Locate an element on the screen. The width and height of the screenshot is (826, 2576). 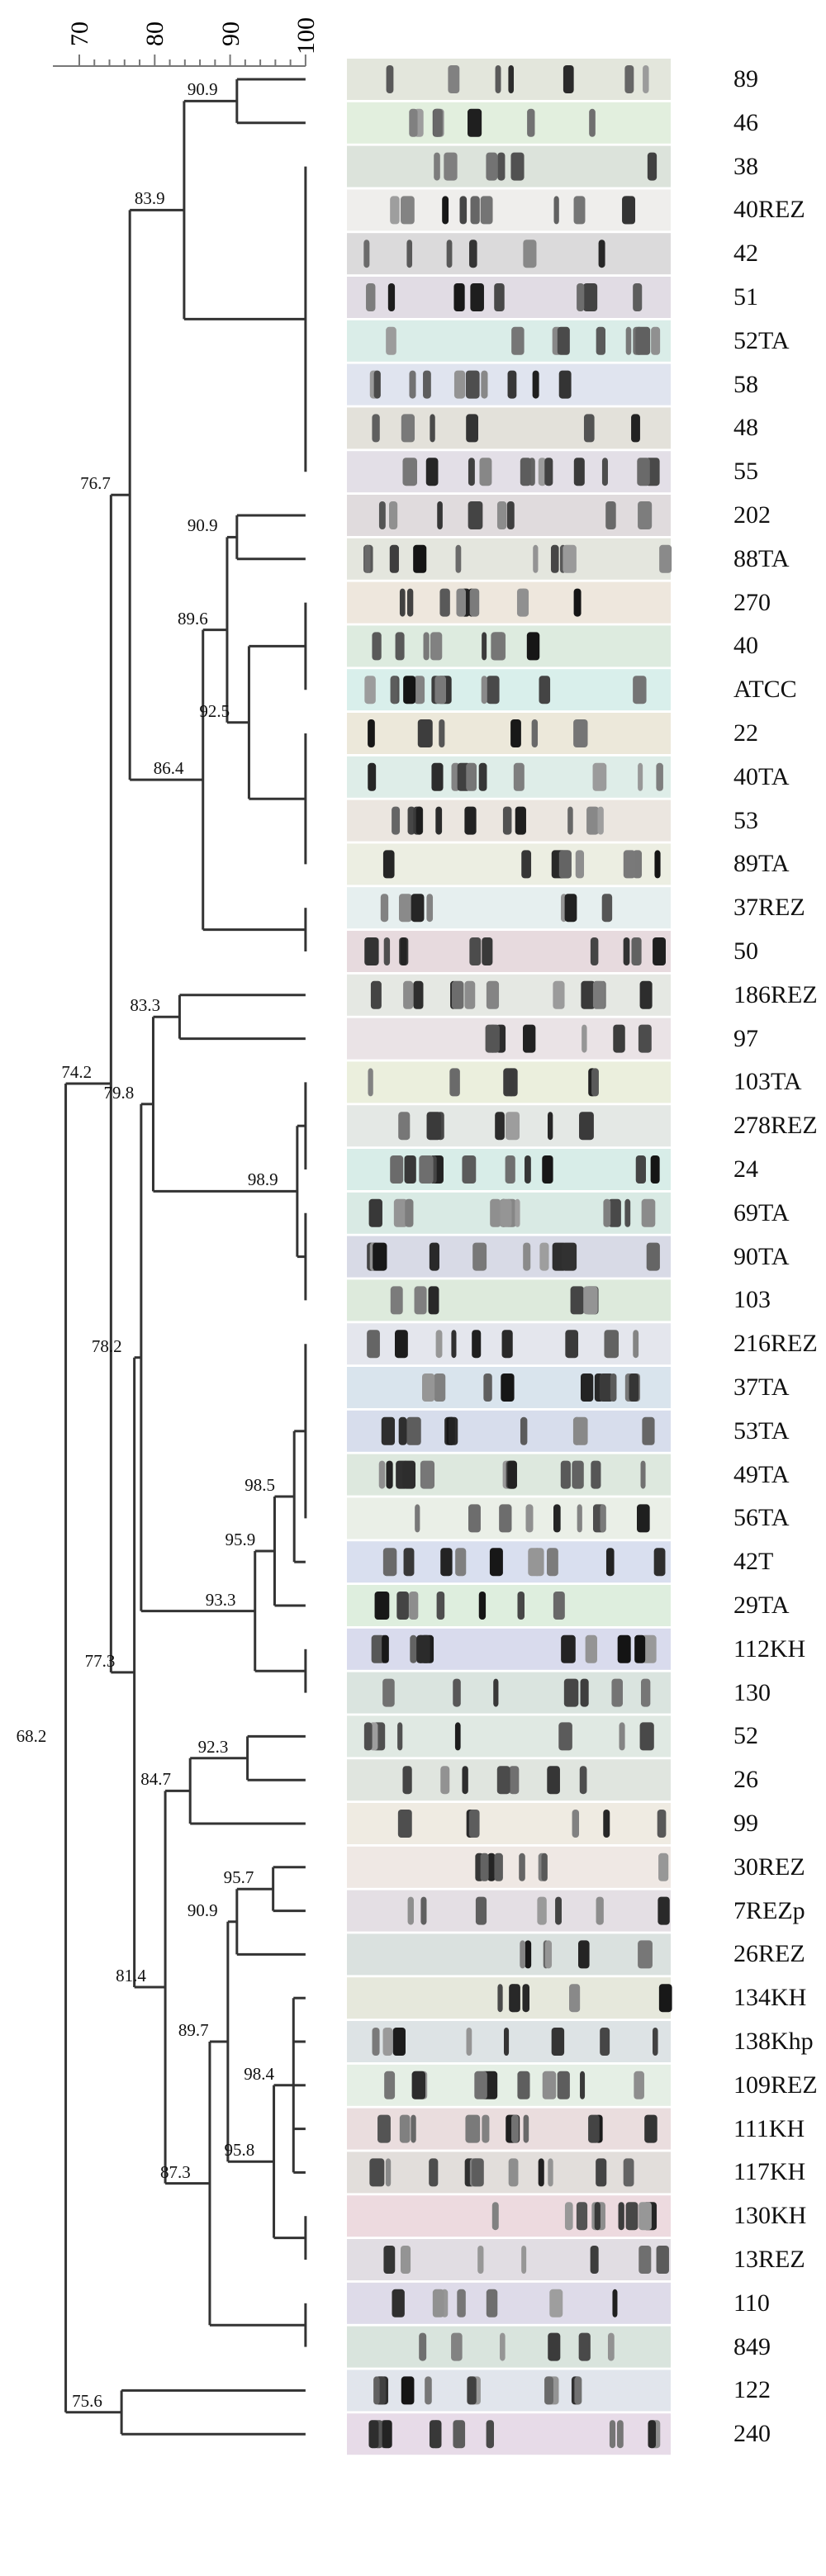
leaf-label: 40 is located at coordinates (745, 646).